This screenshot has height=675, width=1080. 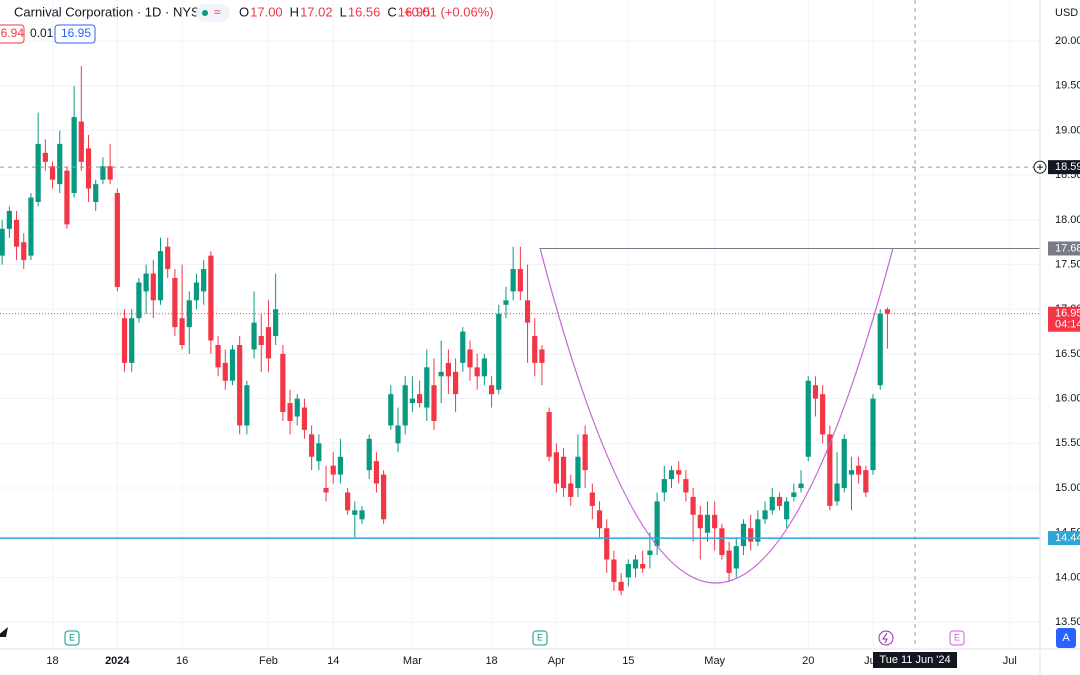 I want to click on ohlc: O 17.00 H 17.02 L 16.56 C 16.95, so click(x=334, y=11).